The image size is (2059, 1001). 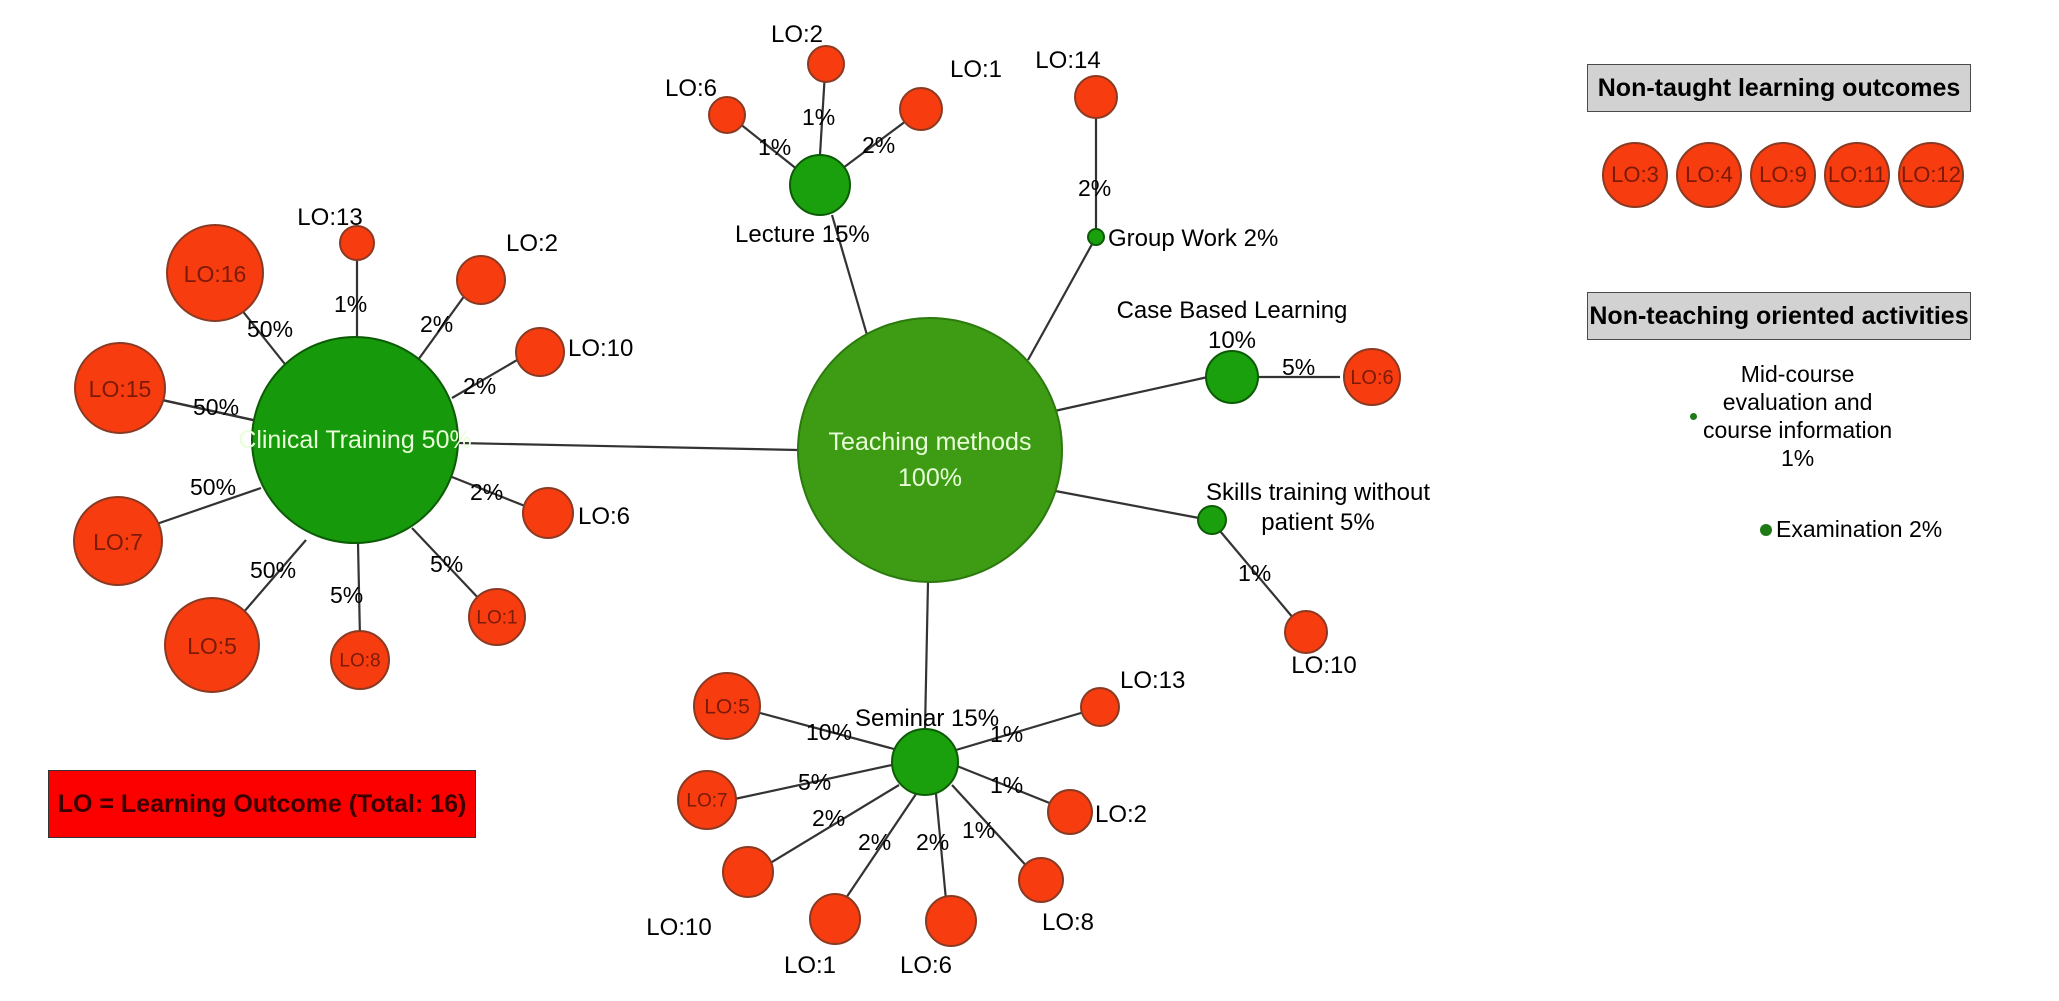 I want to click on edge-lecture-lo6, so click(x=768, y=146).